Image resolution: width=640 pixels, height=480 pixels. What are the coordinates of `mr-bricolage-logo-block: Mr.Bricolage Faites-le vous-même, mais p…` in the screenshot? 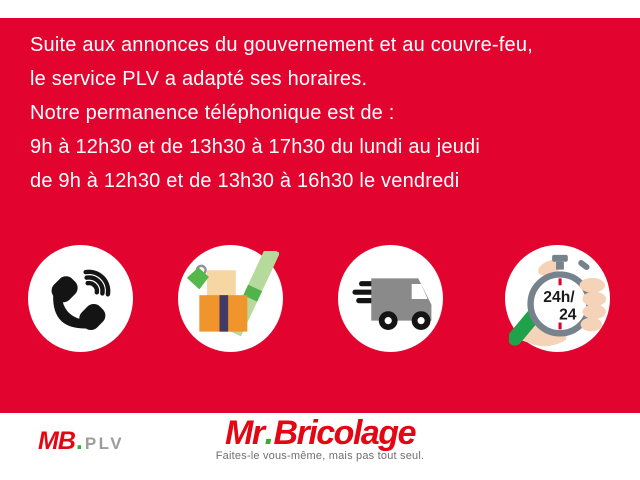 It's located at (320, 438).